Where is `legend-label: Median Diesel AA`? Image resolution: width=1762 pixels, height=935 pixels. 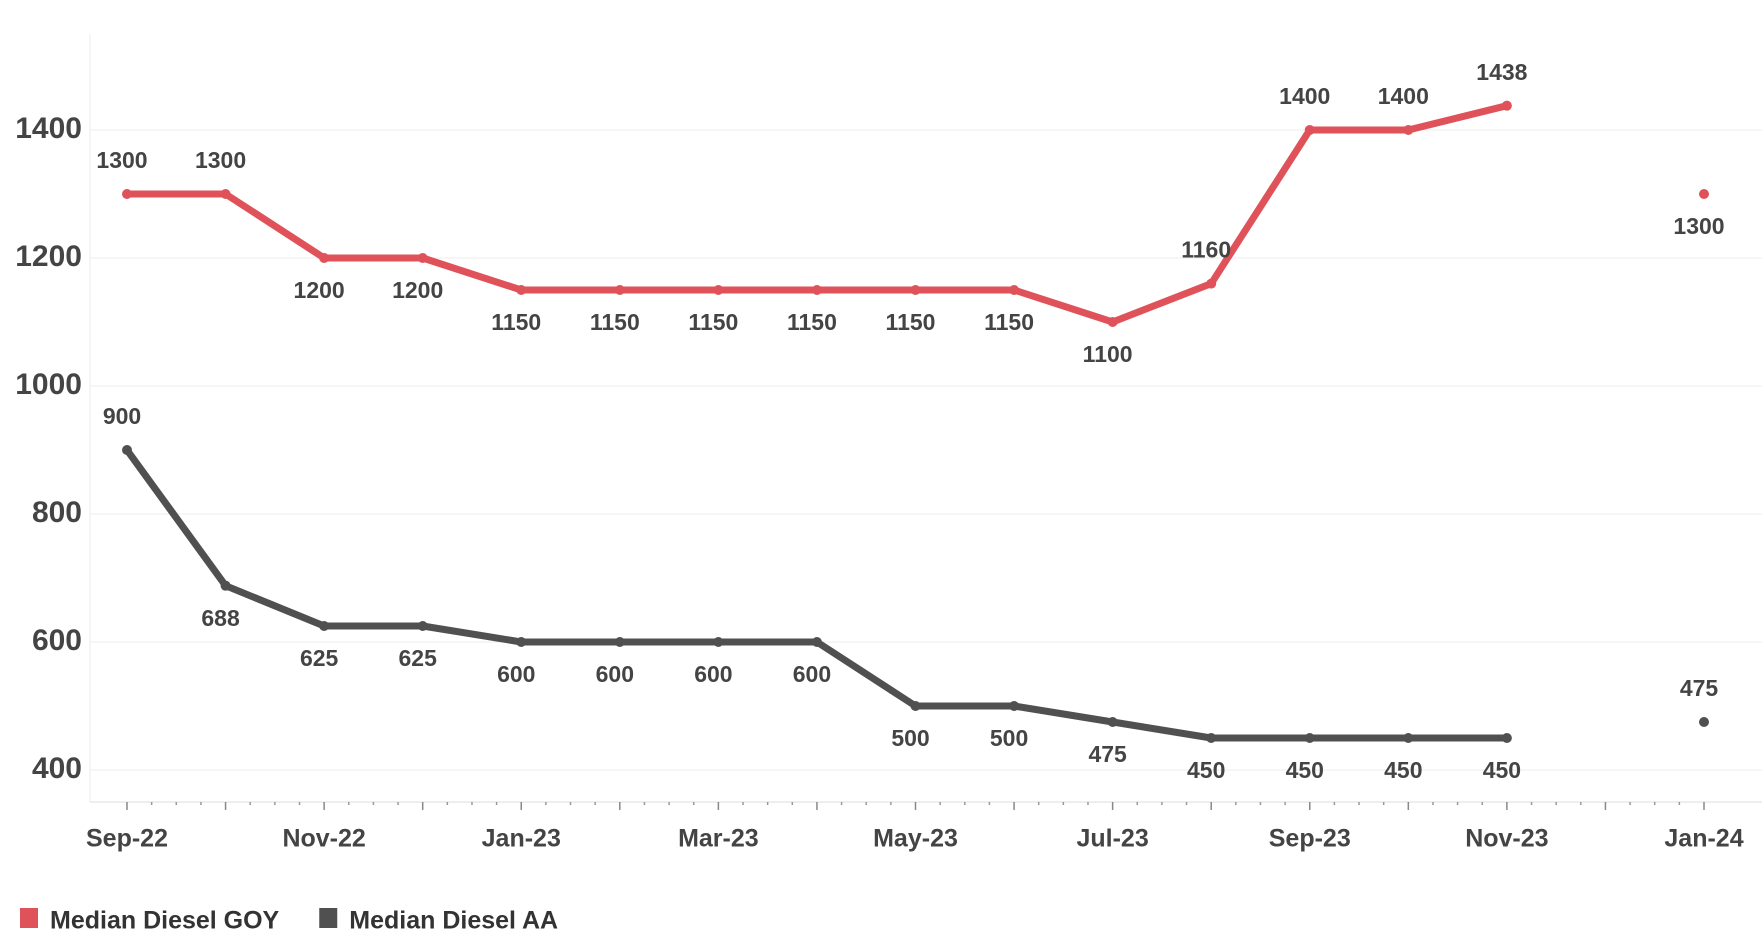
legend-label: Median Diesel AA is located at coordinates (453, 921).